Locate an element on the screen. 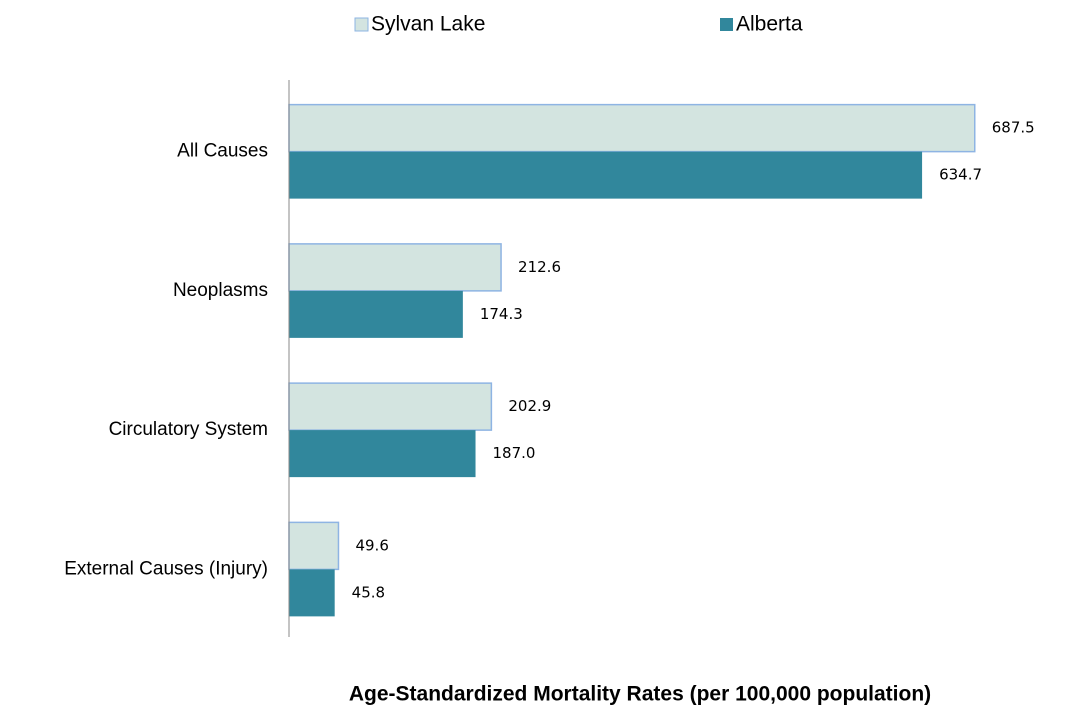  data-label: 49.6 is located at coordinates (371, 545).